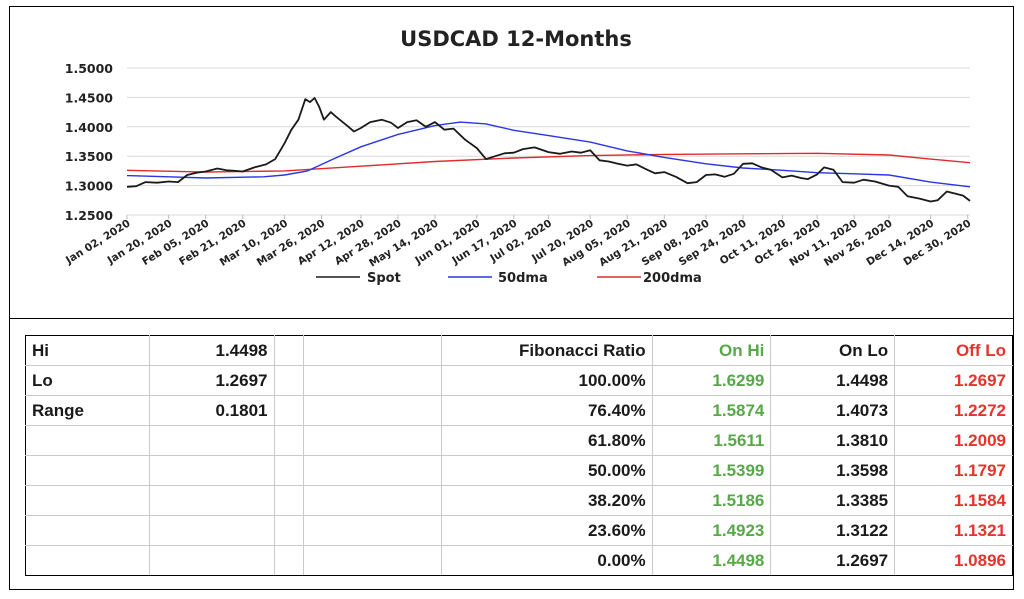 The height and width of the screenshot is (599, 1024). What do you see at coordinates (672, 278) in the screenshot?
I see `legend-label-200dma: 200dma` at bounding box center [672, 278].